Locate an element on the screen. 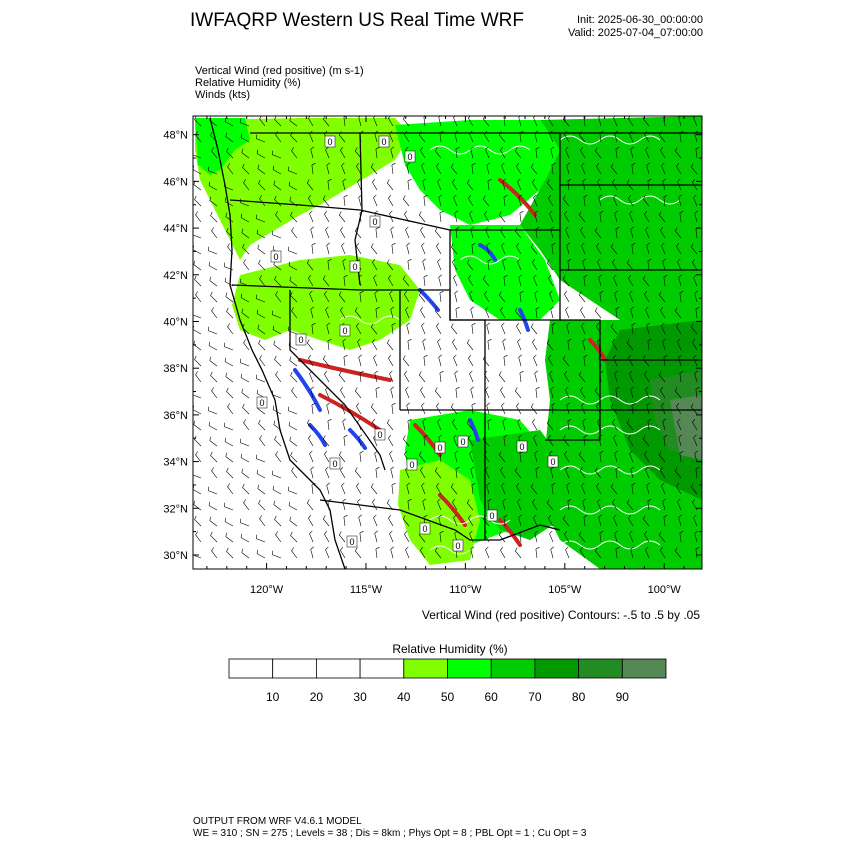 This screenshot has width=850, height=850. updraft-streak is located at coordinates (597, 350).